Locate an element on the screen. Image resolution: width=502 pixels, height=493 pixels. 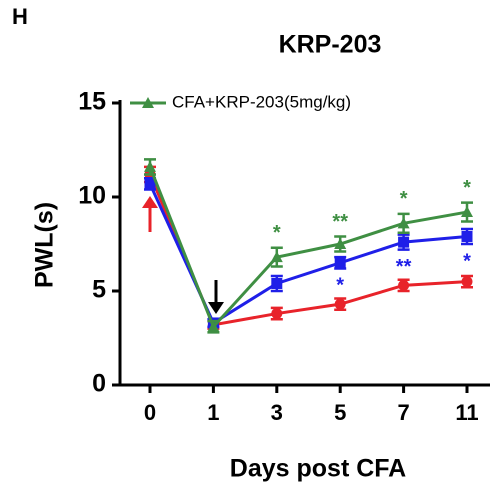
x-tick-label: 11 is located at coordinates (466, 412).